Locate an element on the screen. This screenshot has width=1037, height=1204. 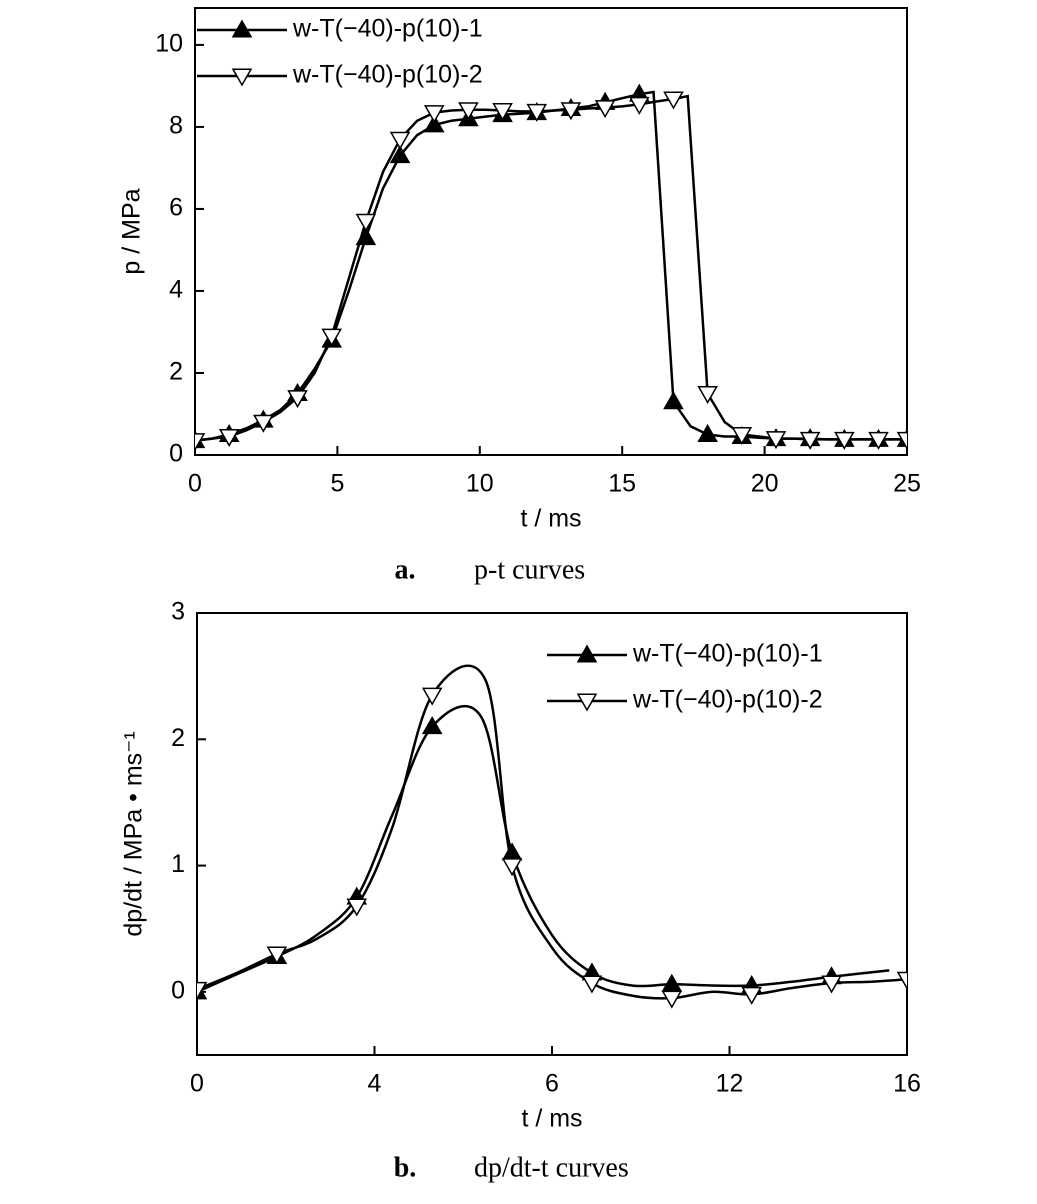
y-tick-label: 1 is located at coordinates (178, 864).